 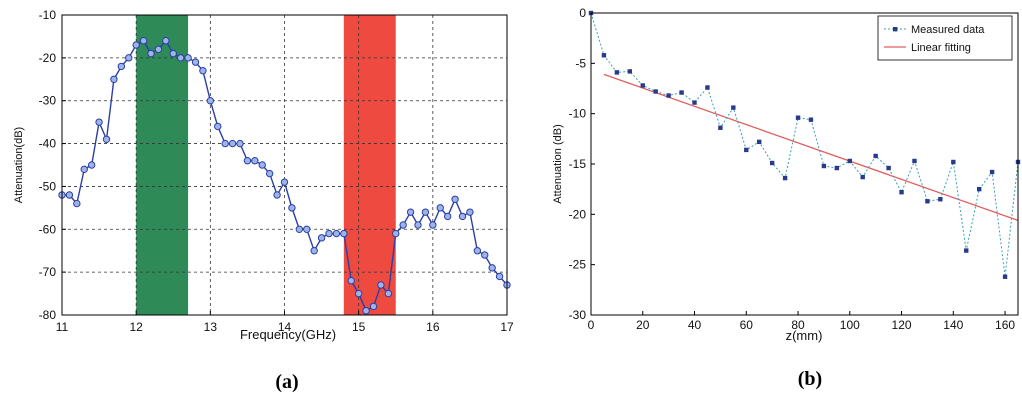 I want to click on chart-a-x-tick-label: 14, so click(x=285, y=327).